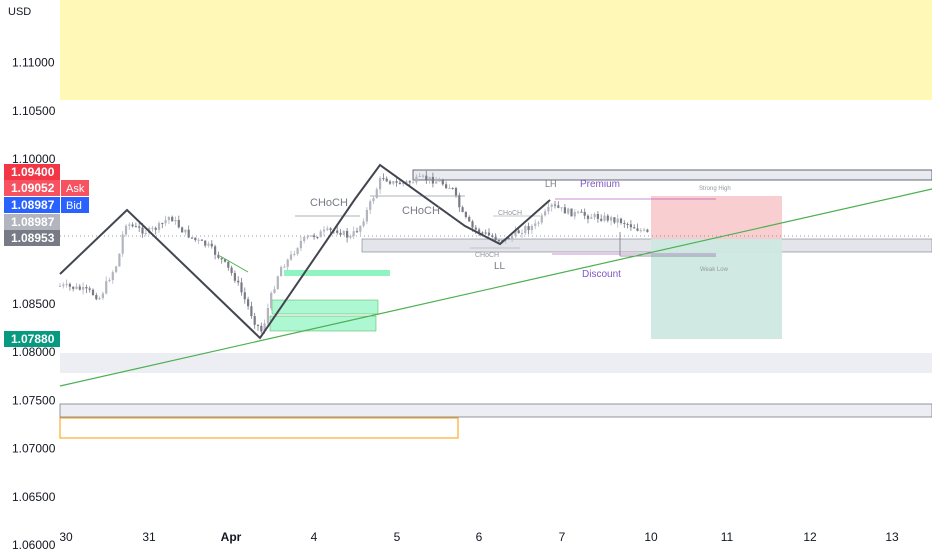  Describe the element at coordinates (34, 400) in the screenshot. I see `y-tick-label: 1.07500` at that location.